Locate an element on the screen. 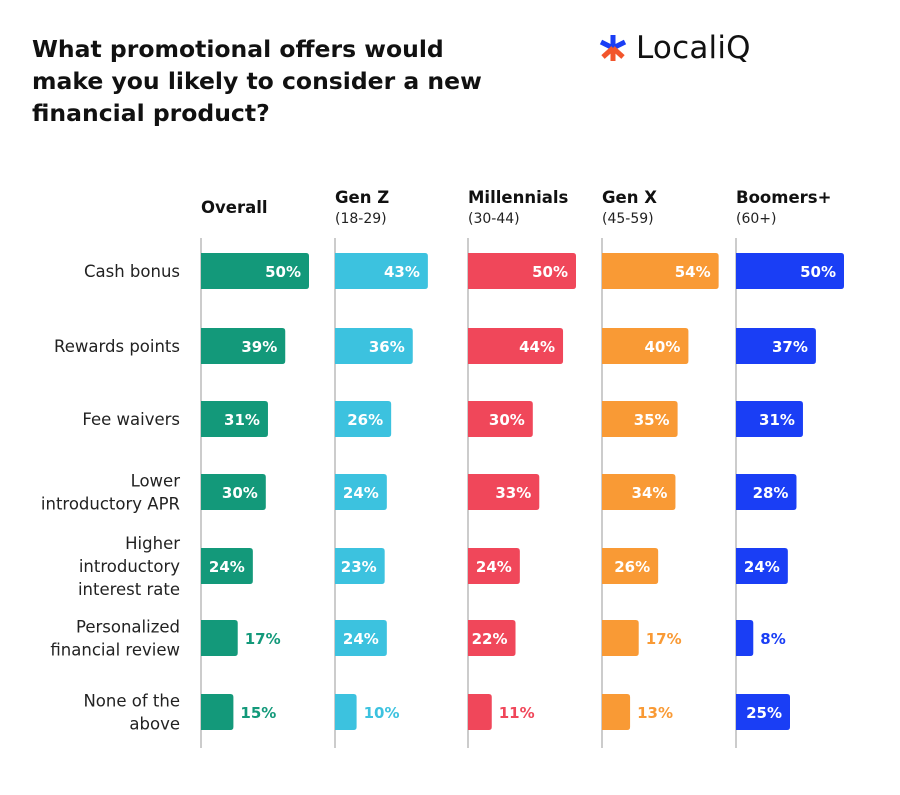  brand-logo: LocaliQ is located at coordinates (674, 48).